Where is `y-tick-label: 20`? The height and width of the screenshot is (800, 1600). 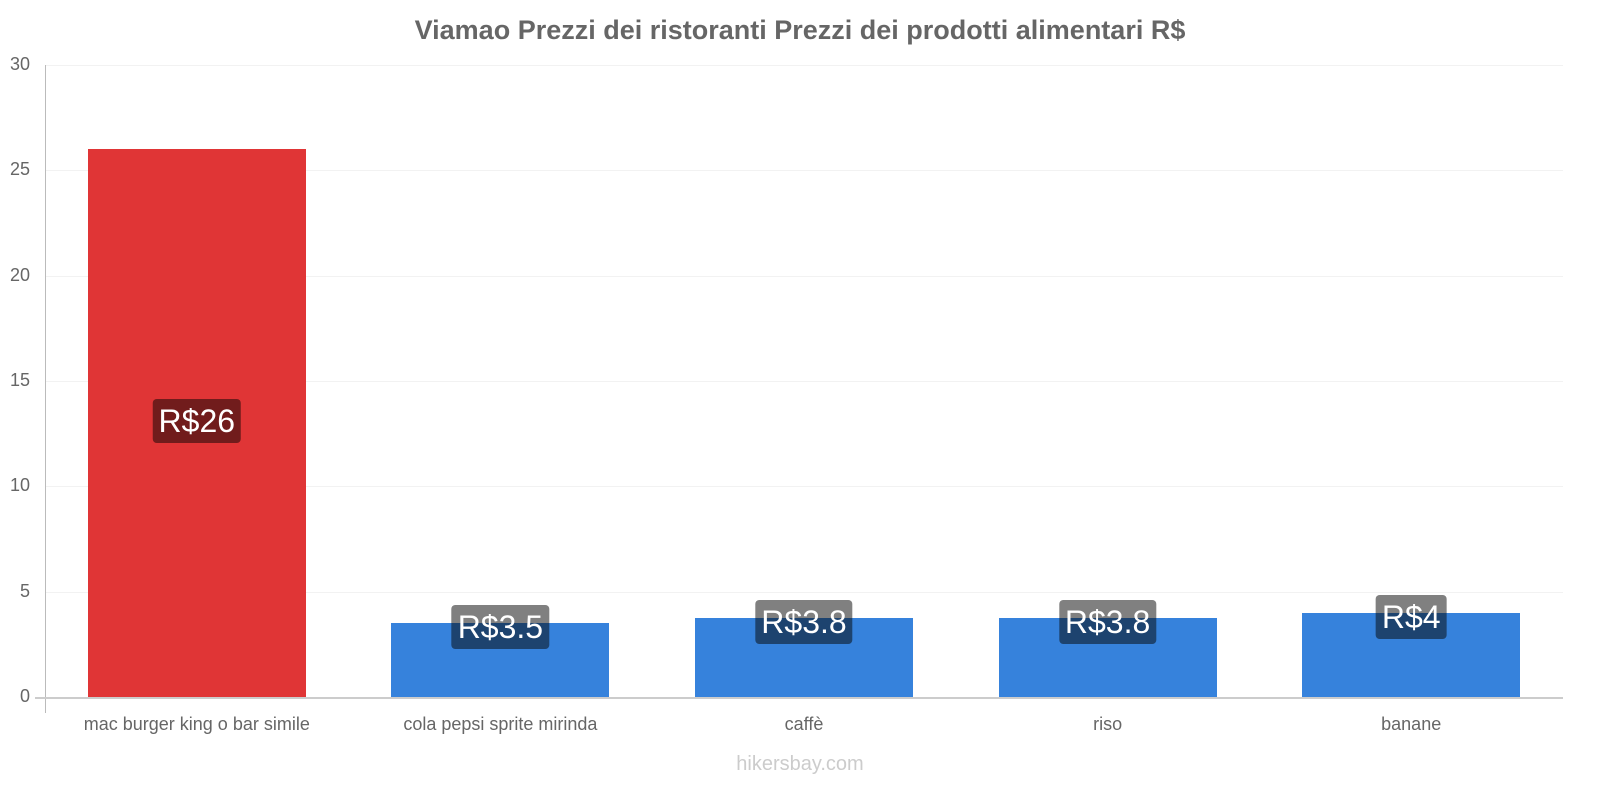
y-tick-label: 20 is located at coordinates (19, 274).